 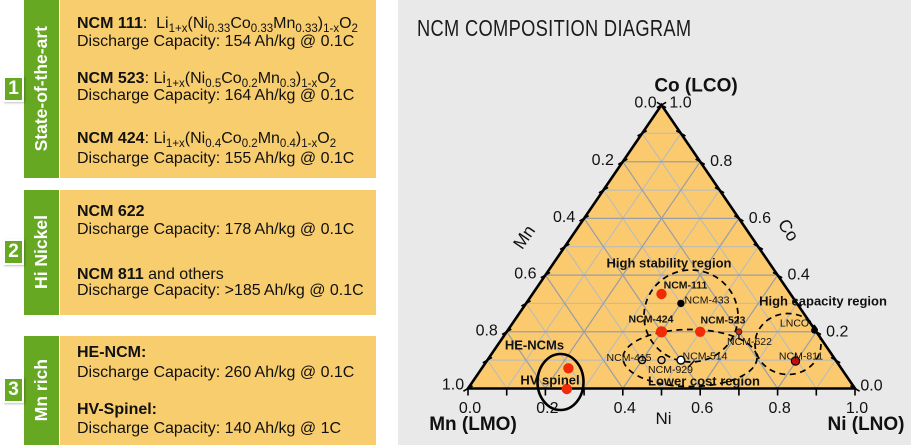 What do you see at coordinates (695, 86) in the screenshot?
I see `svg-text: Co (LCO)` at bounding box center [695, 86].